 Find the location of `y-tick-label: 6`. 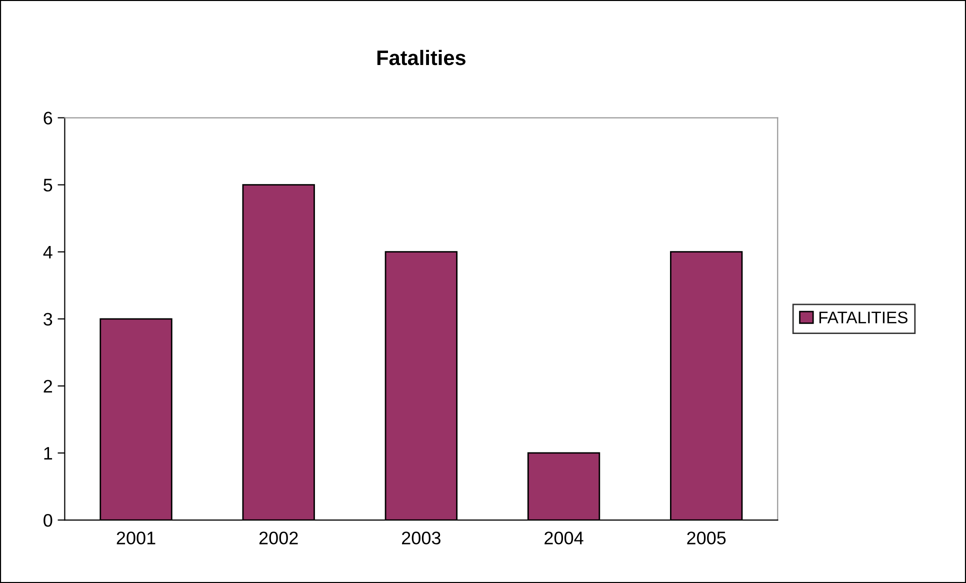

y-tick-label: 6 is located at coordinates (48, 118).